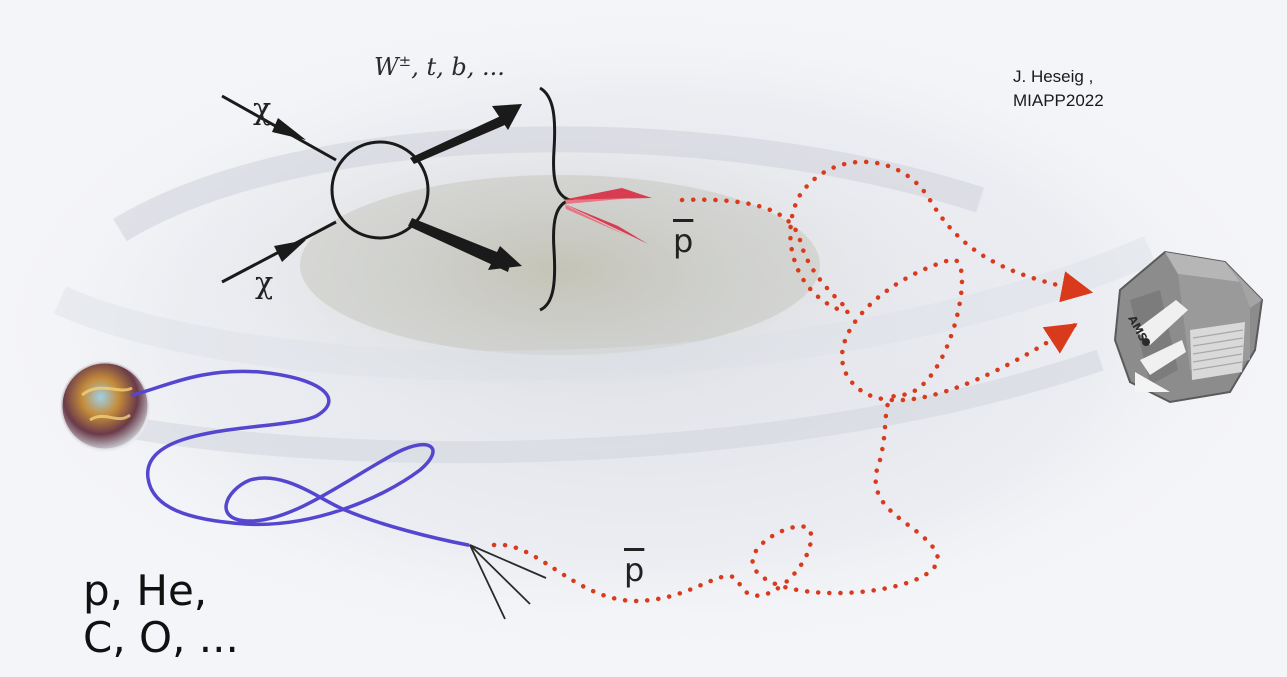 This screenshot has width=1287, height=677. Describe the element at coordinates (1058, 100) in the screenshot. I see `credit-line-2: MIAPP2022` at that location.